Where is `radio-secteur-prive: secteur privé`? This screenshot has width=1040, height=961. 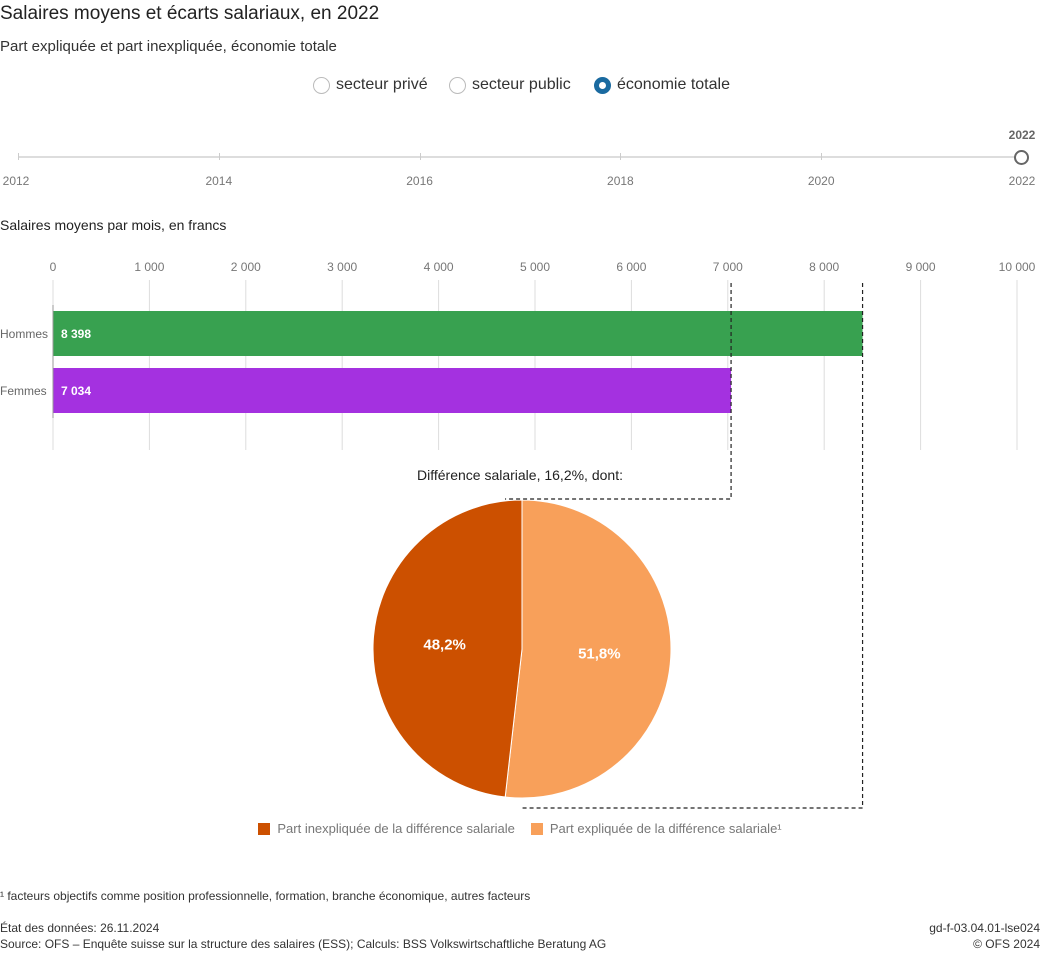 radio-secteur-prive: secteur privé is located at coordinates (370, 85).